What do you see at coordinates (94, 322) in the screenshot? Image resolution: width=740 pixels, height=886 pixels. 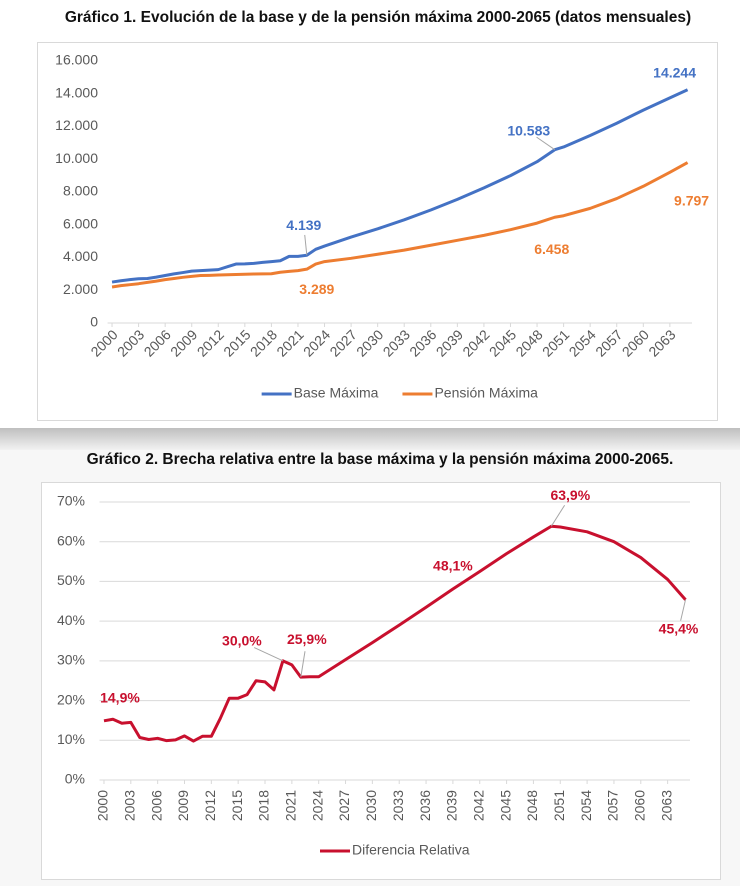 I see `y-tick-label: 0` at bounding box center [94, 322].